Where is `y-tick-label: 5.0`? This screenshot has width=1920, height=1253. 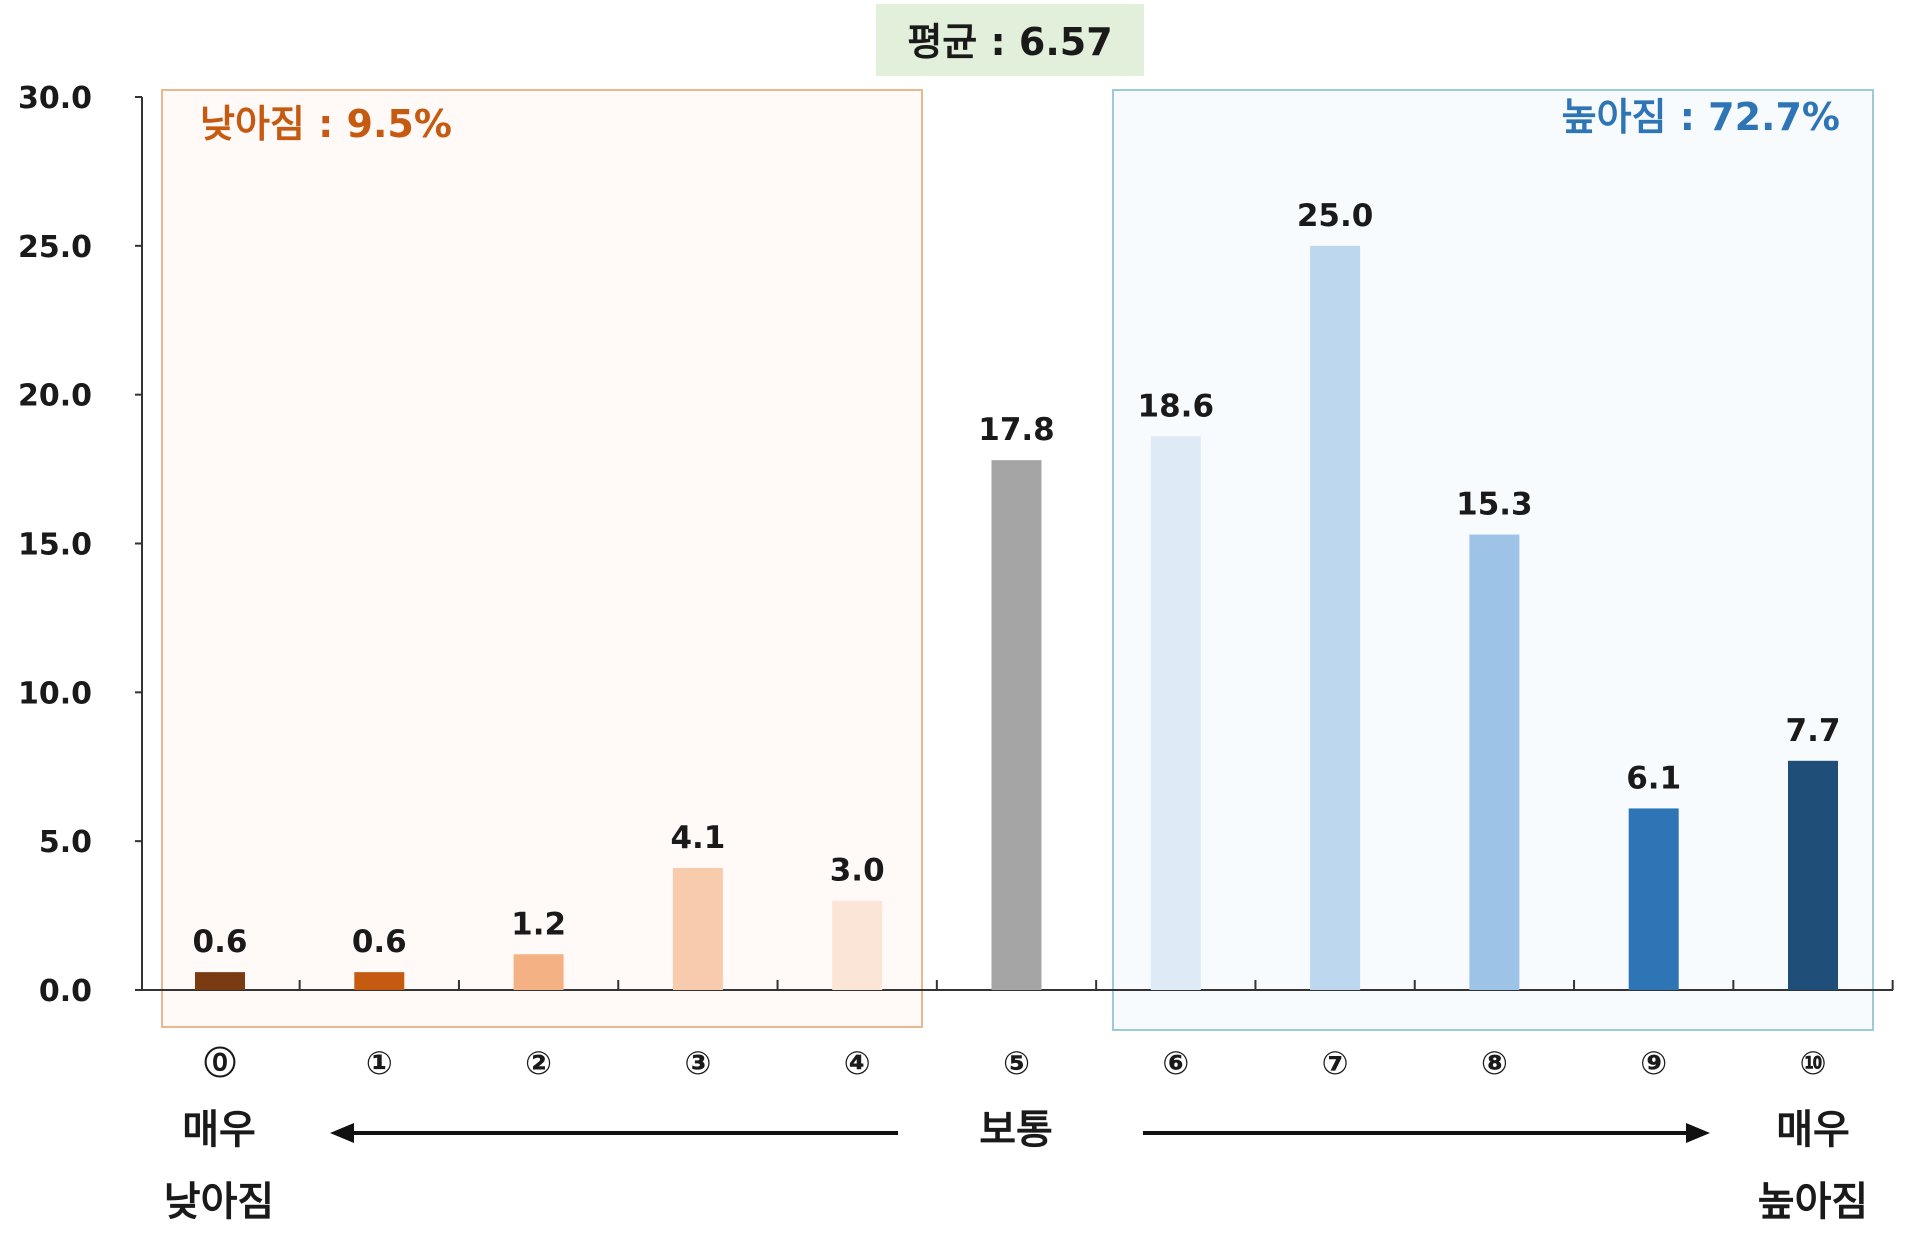 y-tick-label: 5.0 is located at coordinates (65, 842).